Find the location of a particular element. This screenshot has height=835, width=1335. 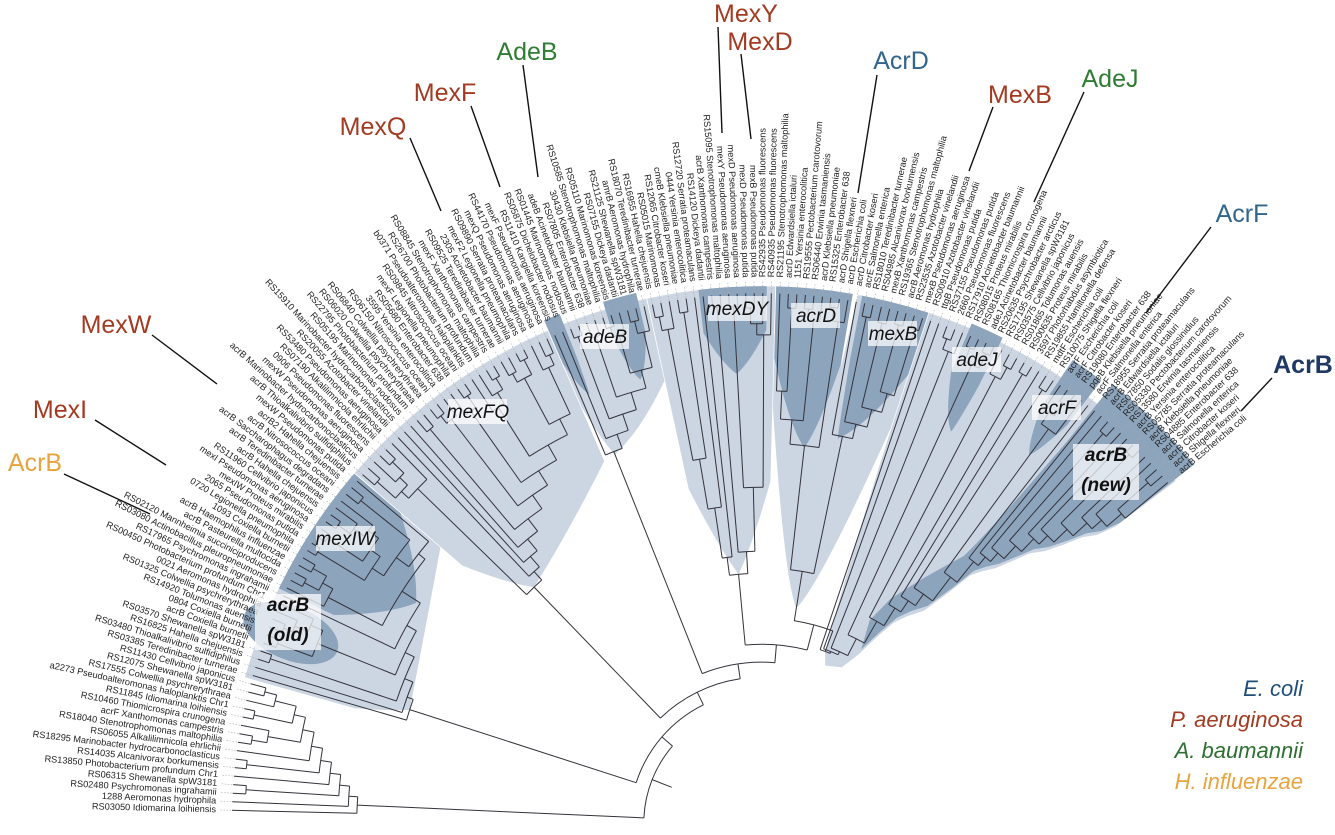

svg-text: AcrF is located at coordinates (1242, 214).